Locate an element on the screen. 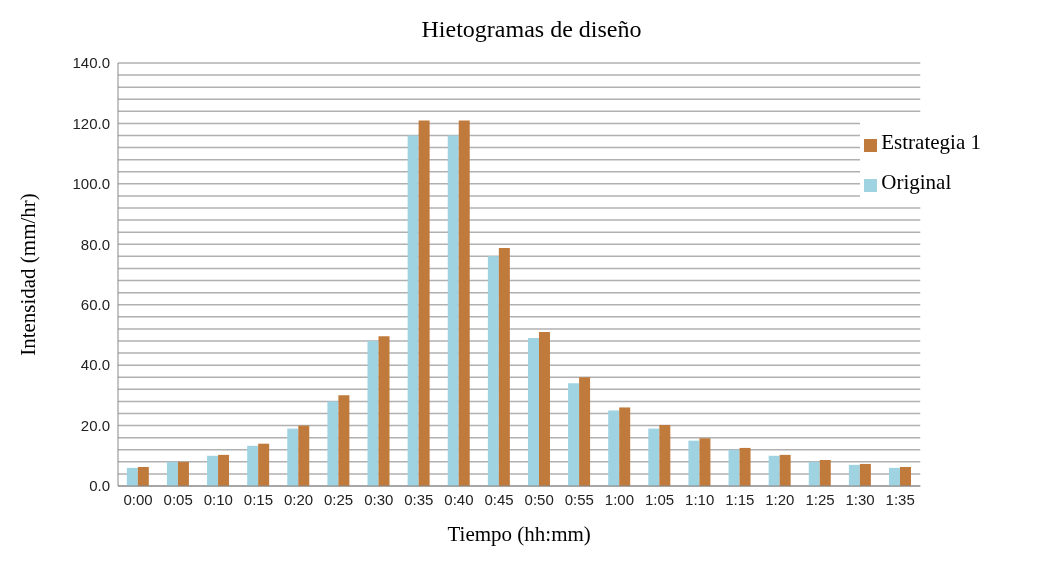 The width and height of the screenshot is (1063, 561). legend-label: Estrategia 1 is located at coordinates (931, 142).